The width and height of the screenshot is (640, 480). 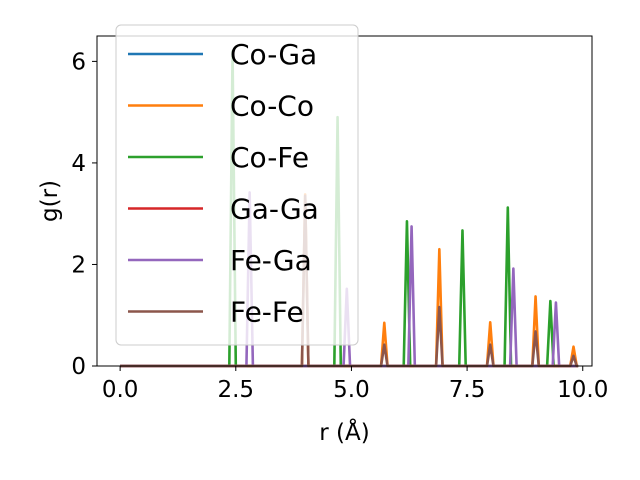 I want to click on x-tick-label: 5.0, so click(x=351, y=390).